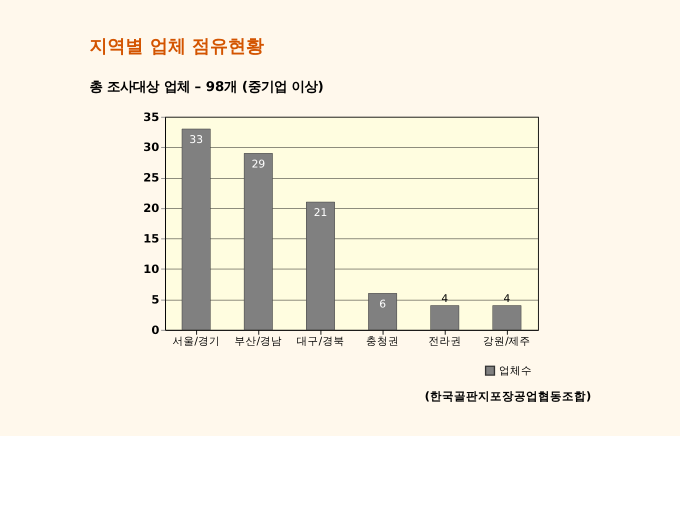  I want to click on chart-title: 지역별 업체 점유현황, so click(177, 46).